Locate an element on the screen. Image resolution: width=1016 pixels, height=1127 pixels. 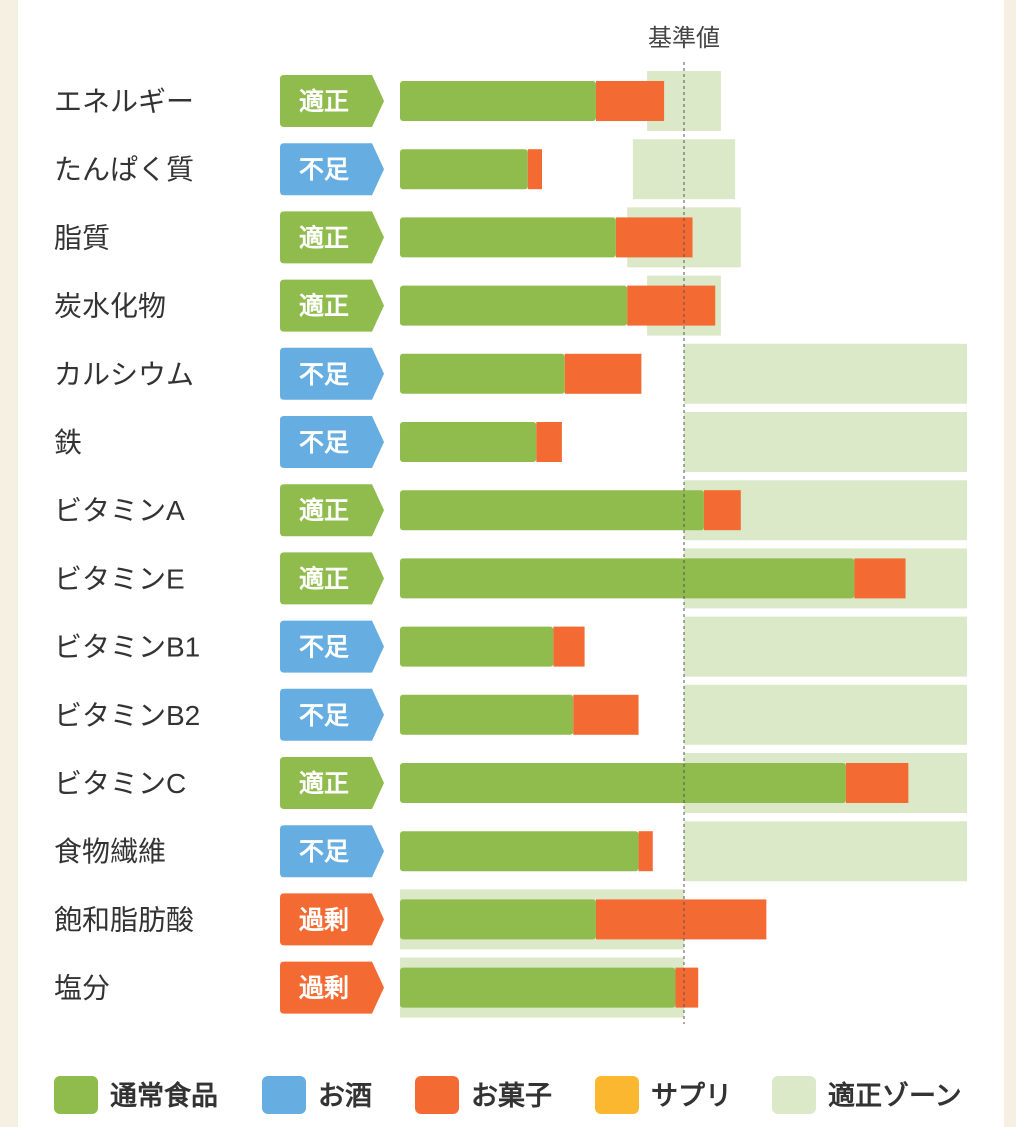
legend: 通常食品 お酒 お菓子 サプリ 適正ゾーン is located at coordinates (508, 1095).